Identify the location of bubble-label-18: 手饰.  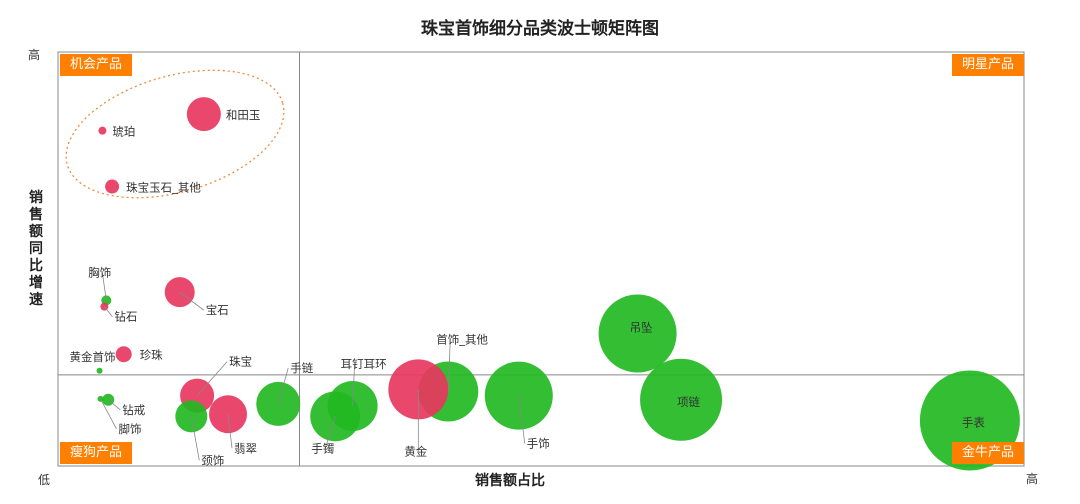
(538, 444).